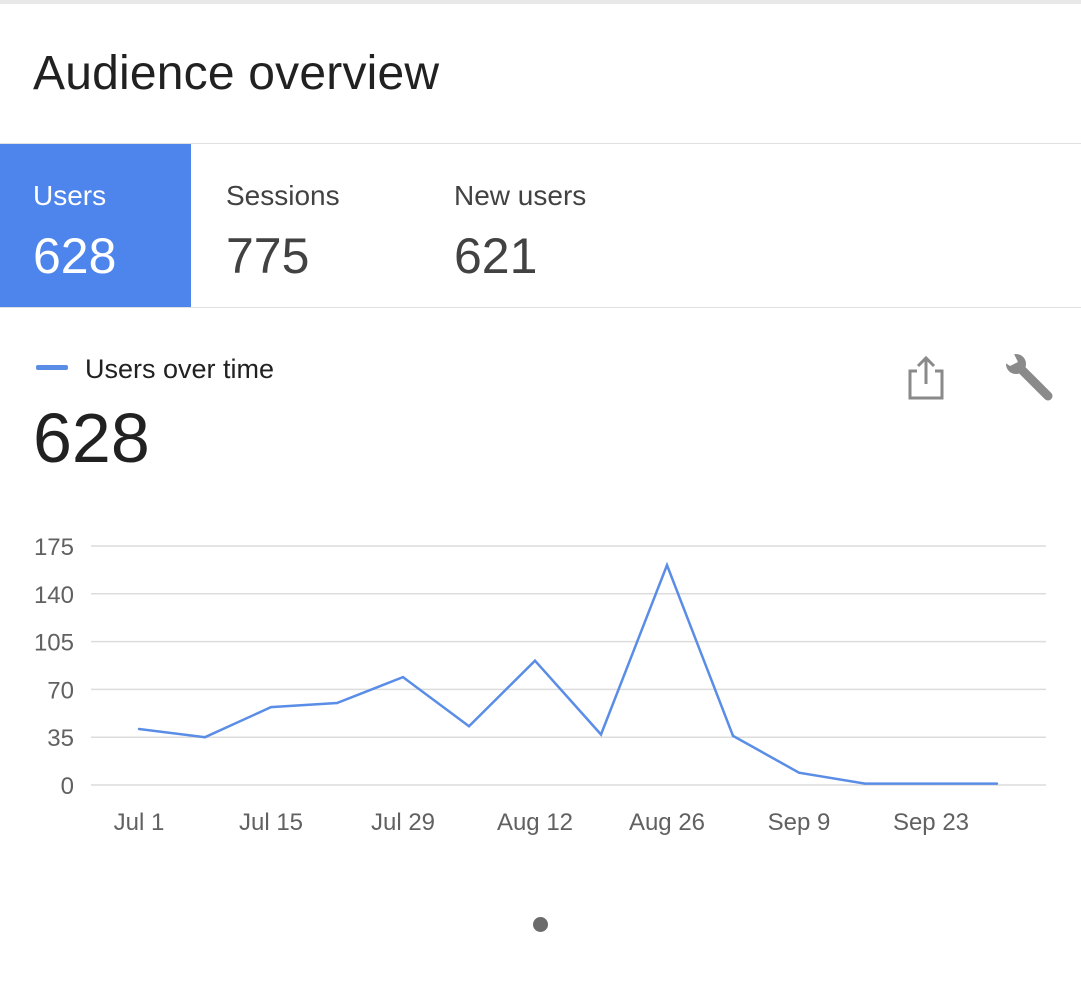 The width and height of the screenshot is (1081, 986). What do you see at coordinates (931, 822) in the screenshot?
I see `x-tick-label: Sep 23` at bounding box center [931, 822].